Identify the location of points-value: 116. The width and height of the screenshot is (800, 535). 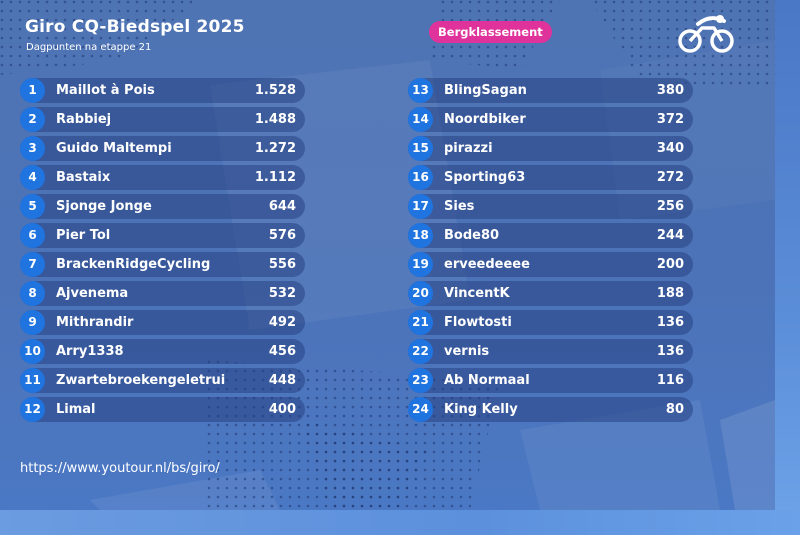
(670, 380).